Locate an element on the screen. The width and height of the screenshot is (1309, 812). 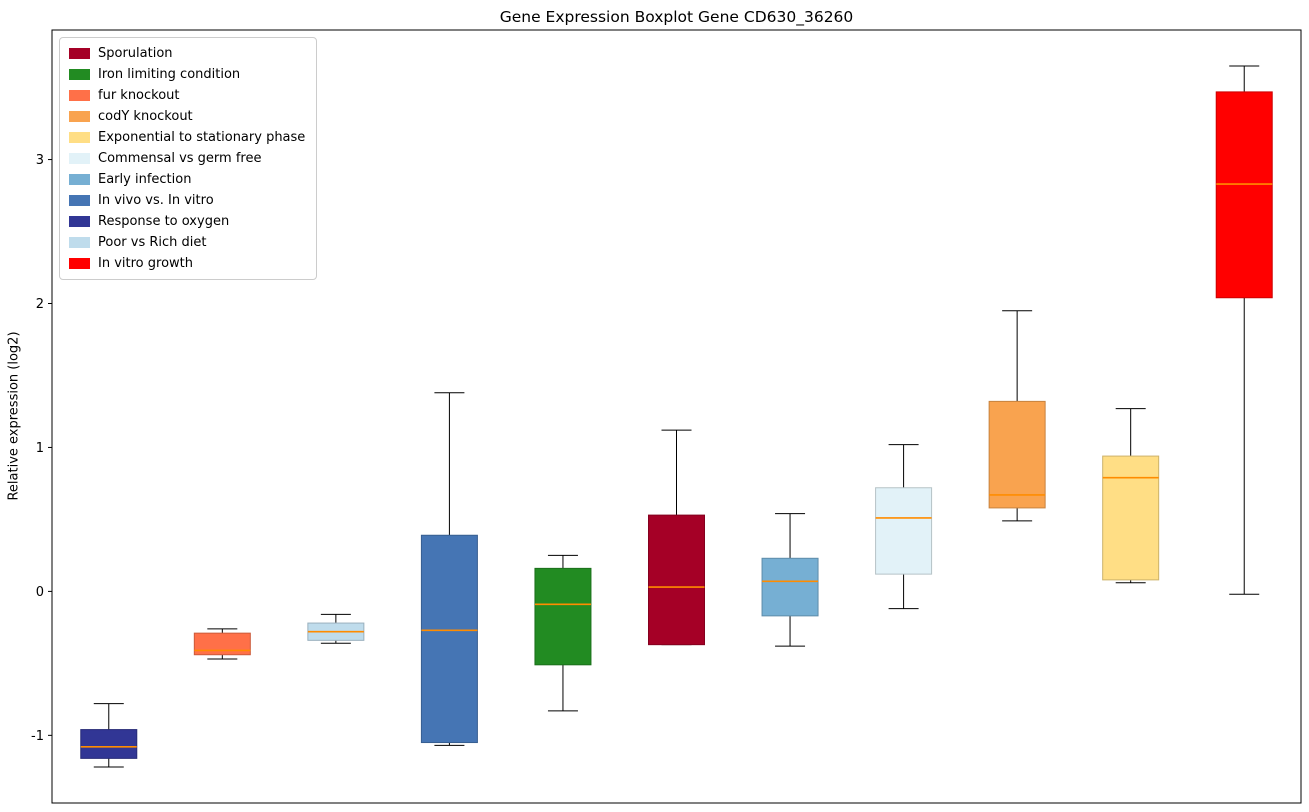
legend-label: Poor vs Rich diet is located at coordinates (152, 242).